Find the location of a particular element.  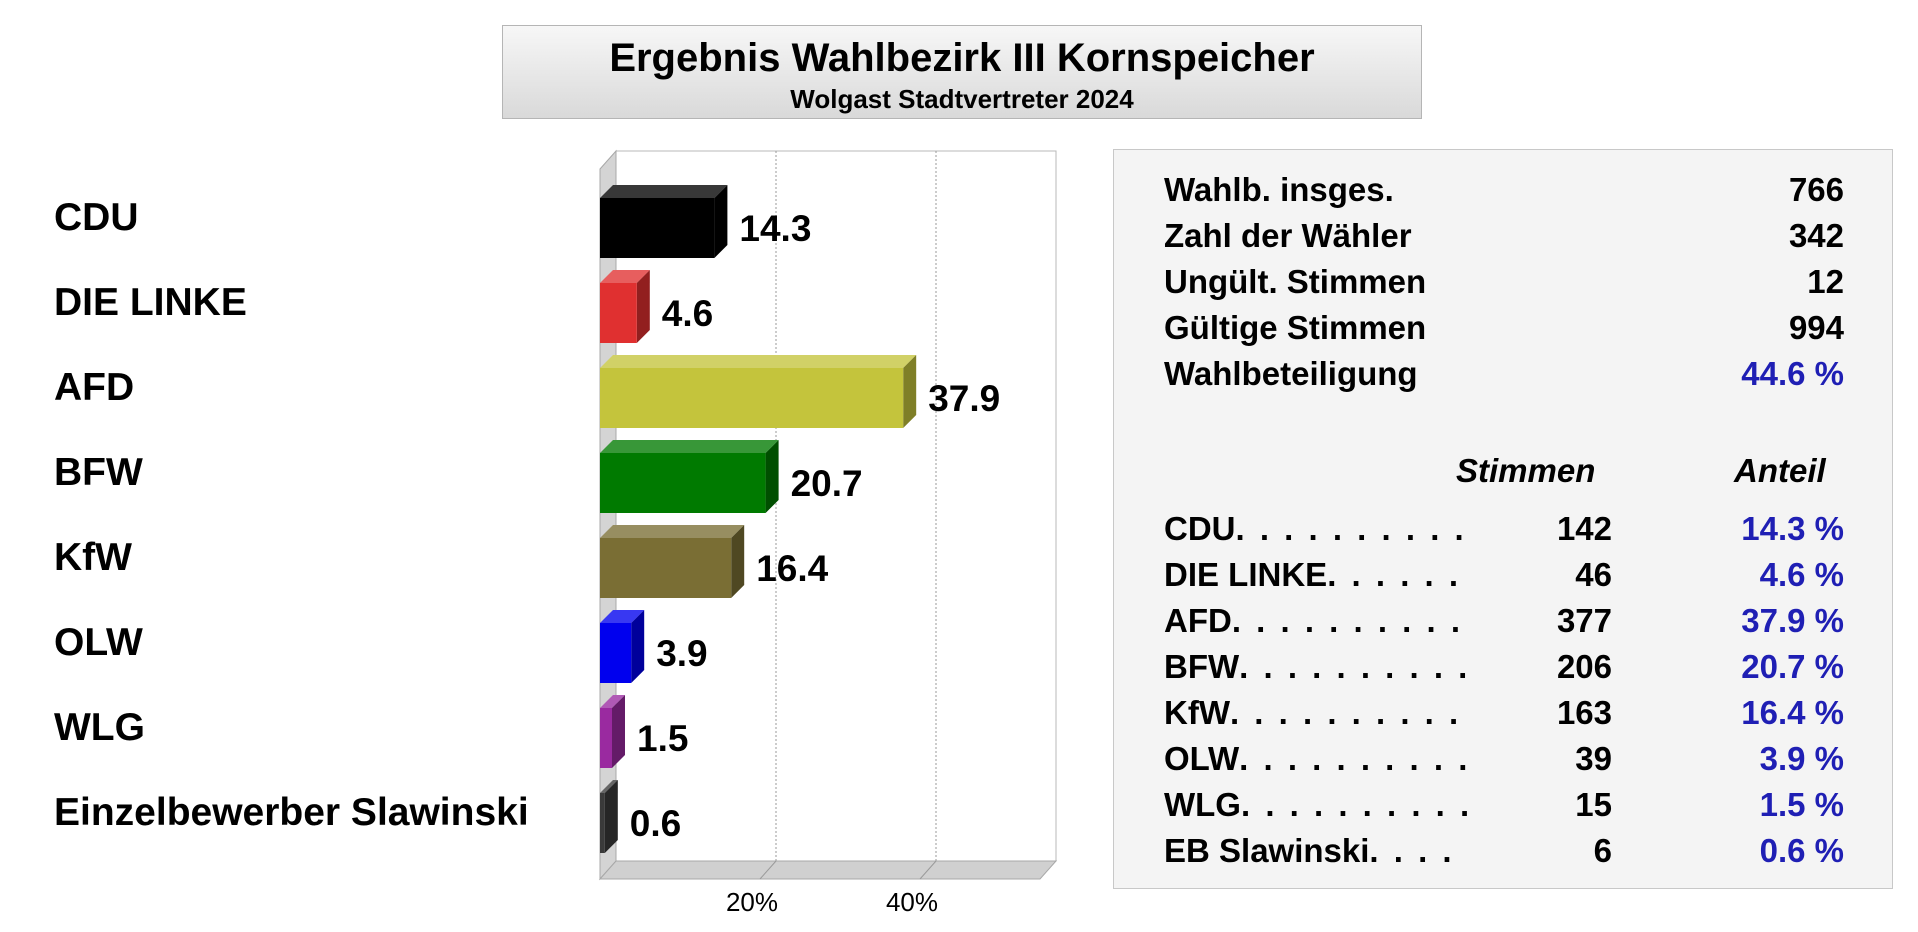

category-label-die-linke: DIE LINKE is located at coordinates (150, 302).